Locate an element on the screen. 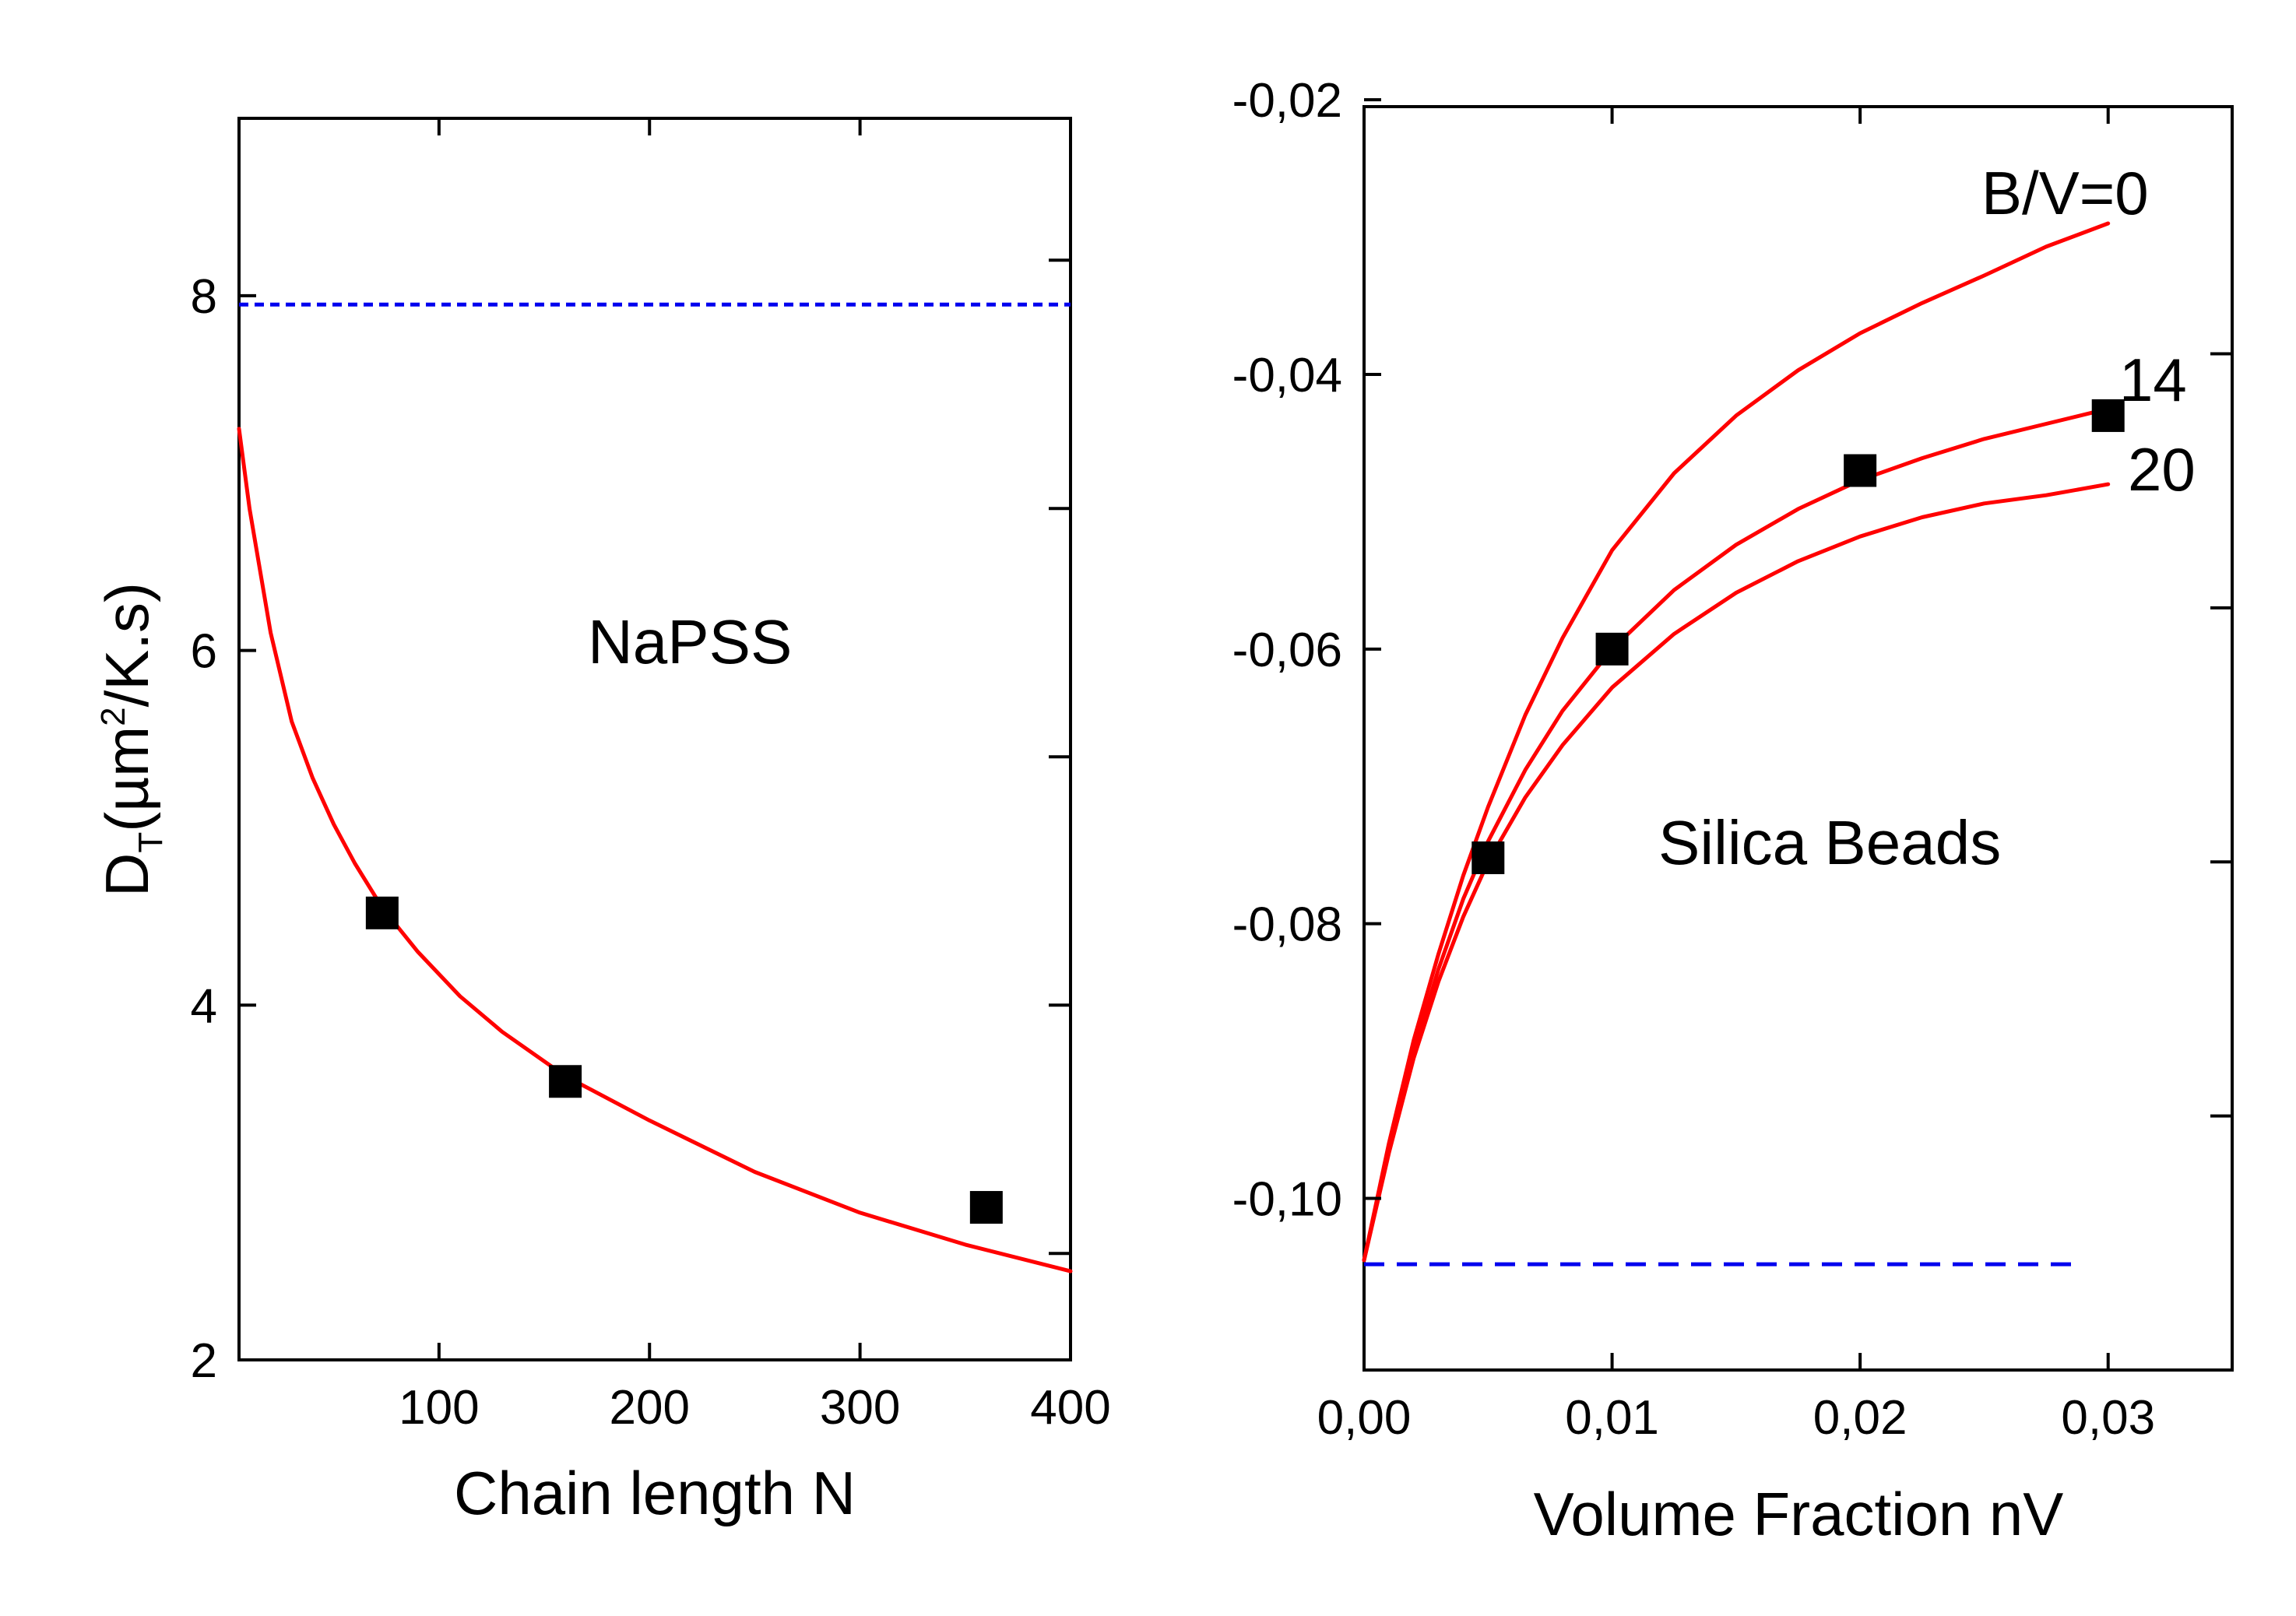  left-annotation: NaPSS is located at coordinates (690, 641).